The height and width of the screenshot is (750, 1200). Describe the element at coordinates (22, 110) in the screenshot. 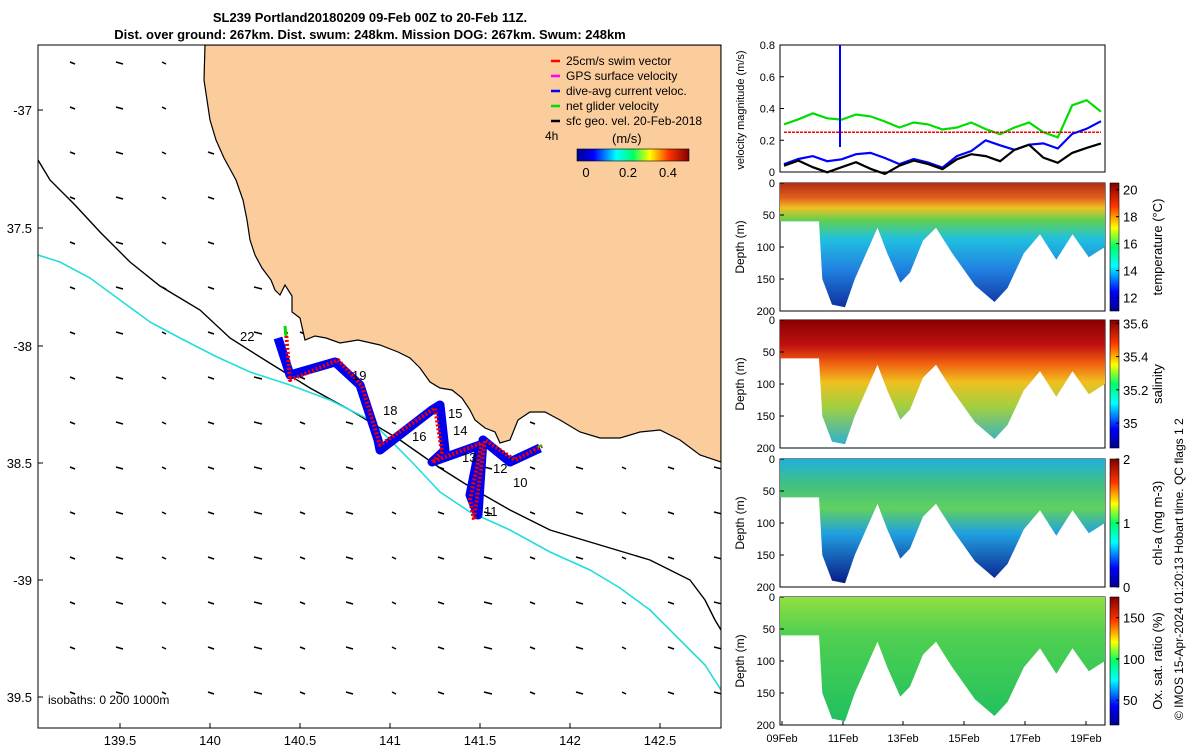

I see `map-y-tick-label: -37` at that location.